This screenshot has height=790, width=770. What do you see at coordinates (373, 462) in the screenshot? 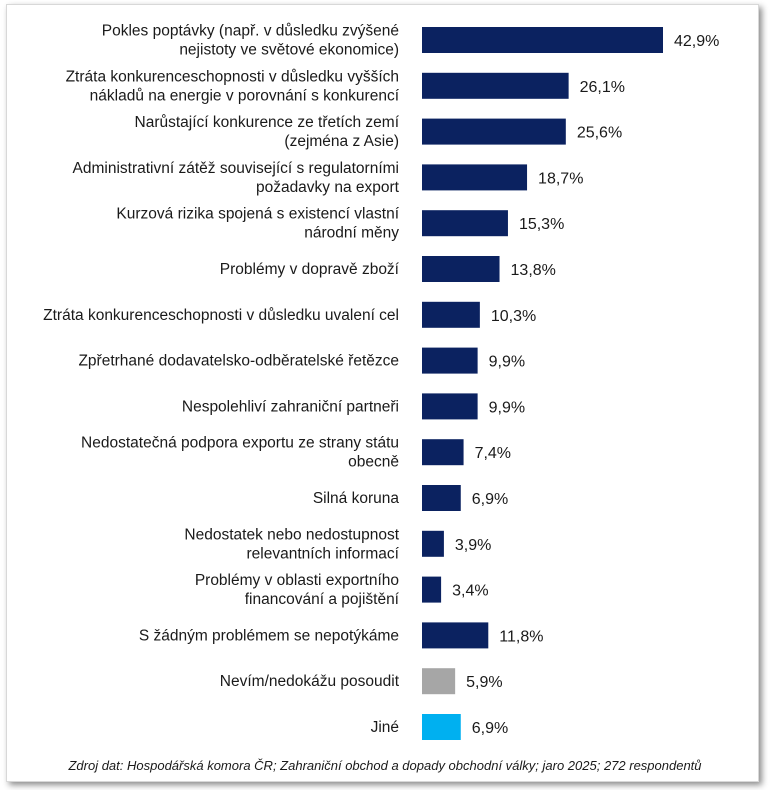
I see `category-label-line: obecně` at bounding box center [373, 462].